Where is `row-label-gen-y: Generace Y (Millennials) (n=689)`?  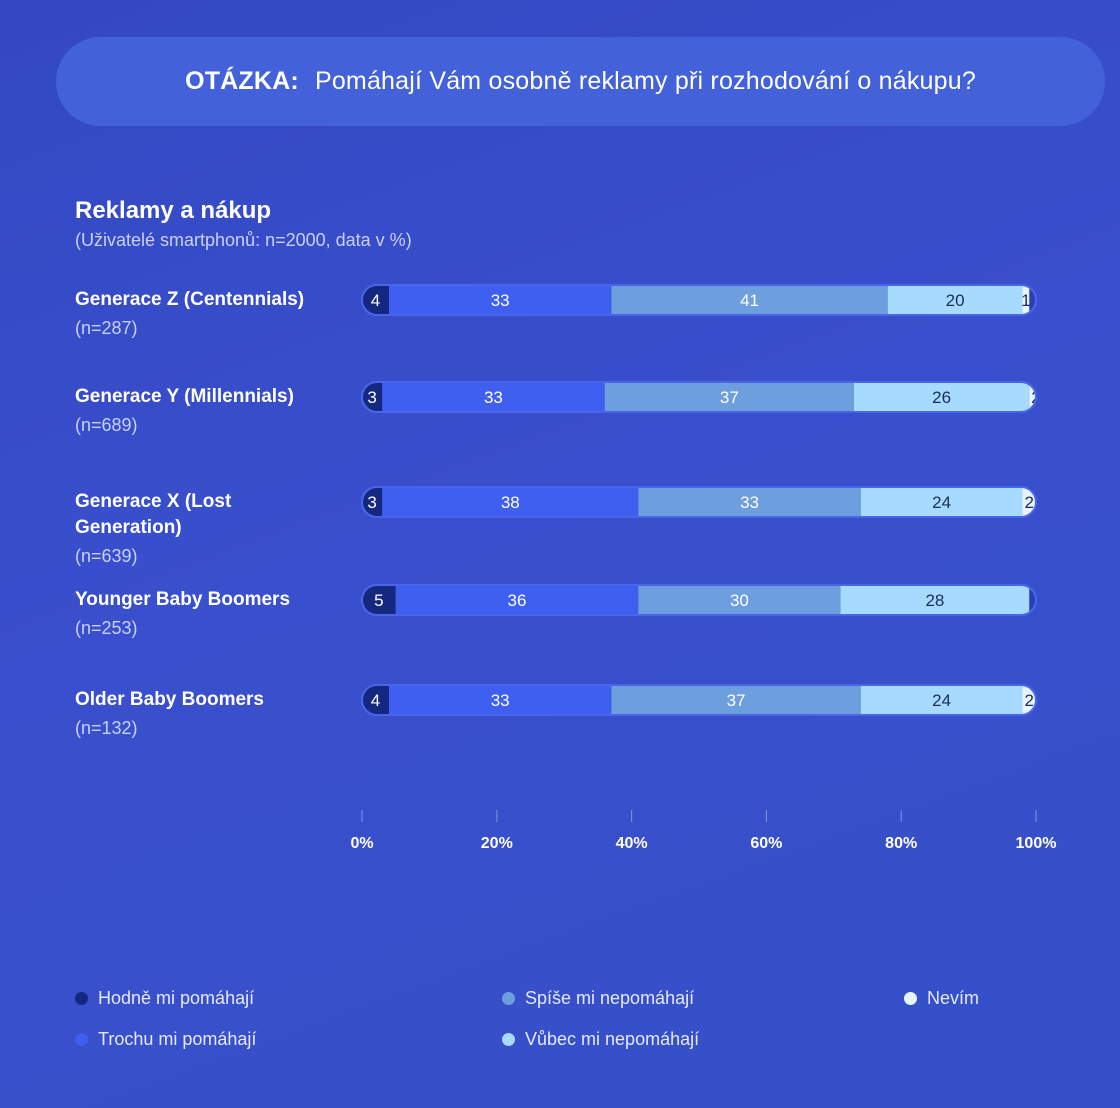 row-label-gen-y: Generace Y (Millennials) (n=689) is located at coordinates (210, 411).